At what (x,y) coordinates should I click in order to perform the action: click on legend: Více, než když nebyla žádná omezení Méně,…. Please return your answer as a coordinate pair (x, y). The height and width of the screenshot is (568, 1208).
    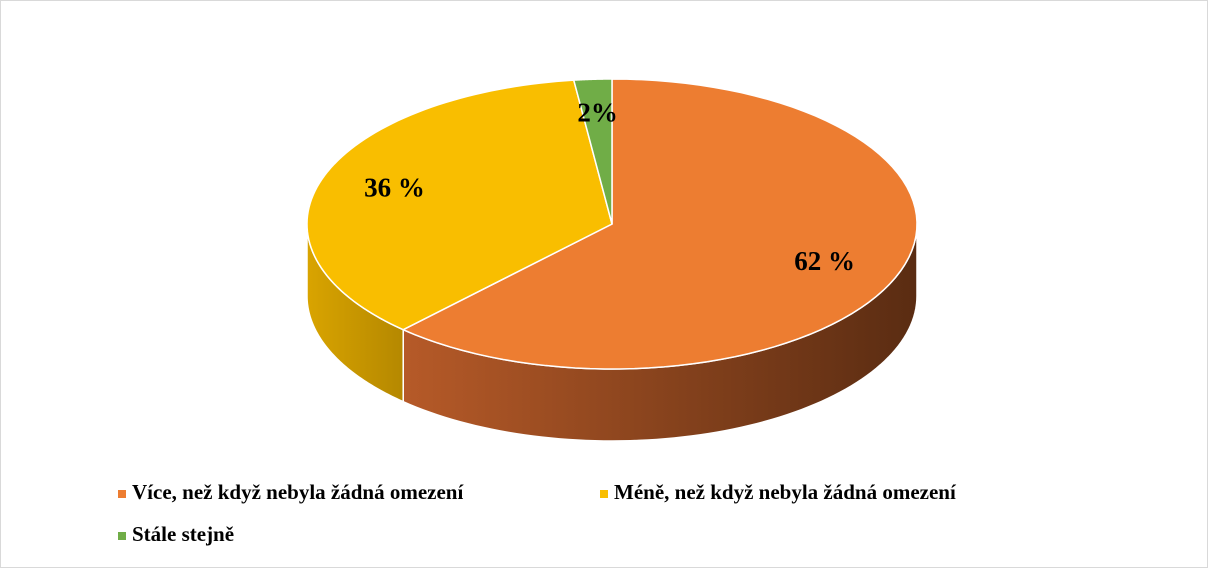
    Looking at the image, I should click on (537, 513).